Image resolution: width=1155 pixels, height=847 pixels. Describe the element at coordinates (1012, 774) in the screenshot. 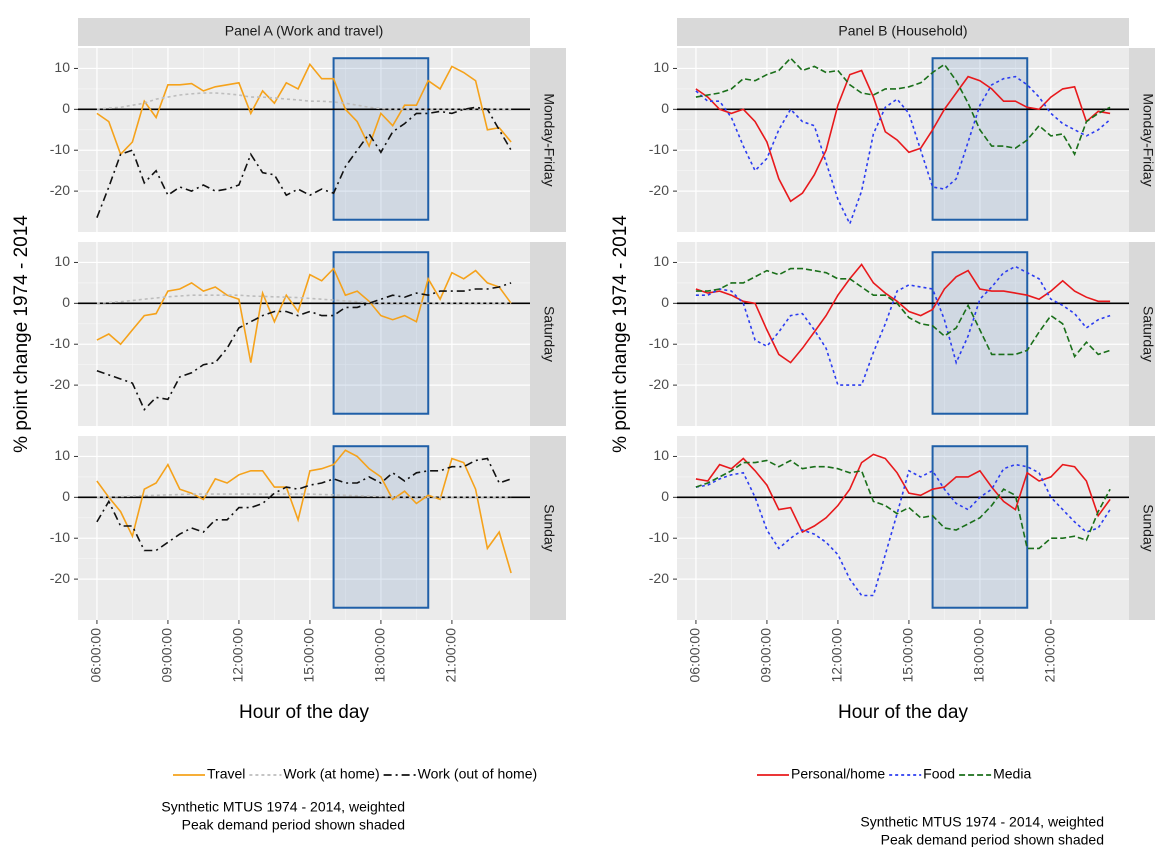

I see `legend-label: Media` at that location.